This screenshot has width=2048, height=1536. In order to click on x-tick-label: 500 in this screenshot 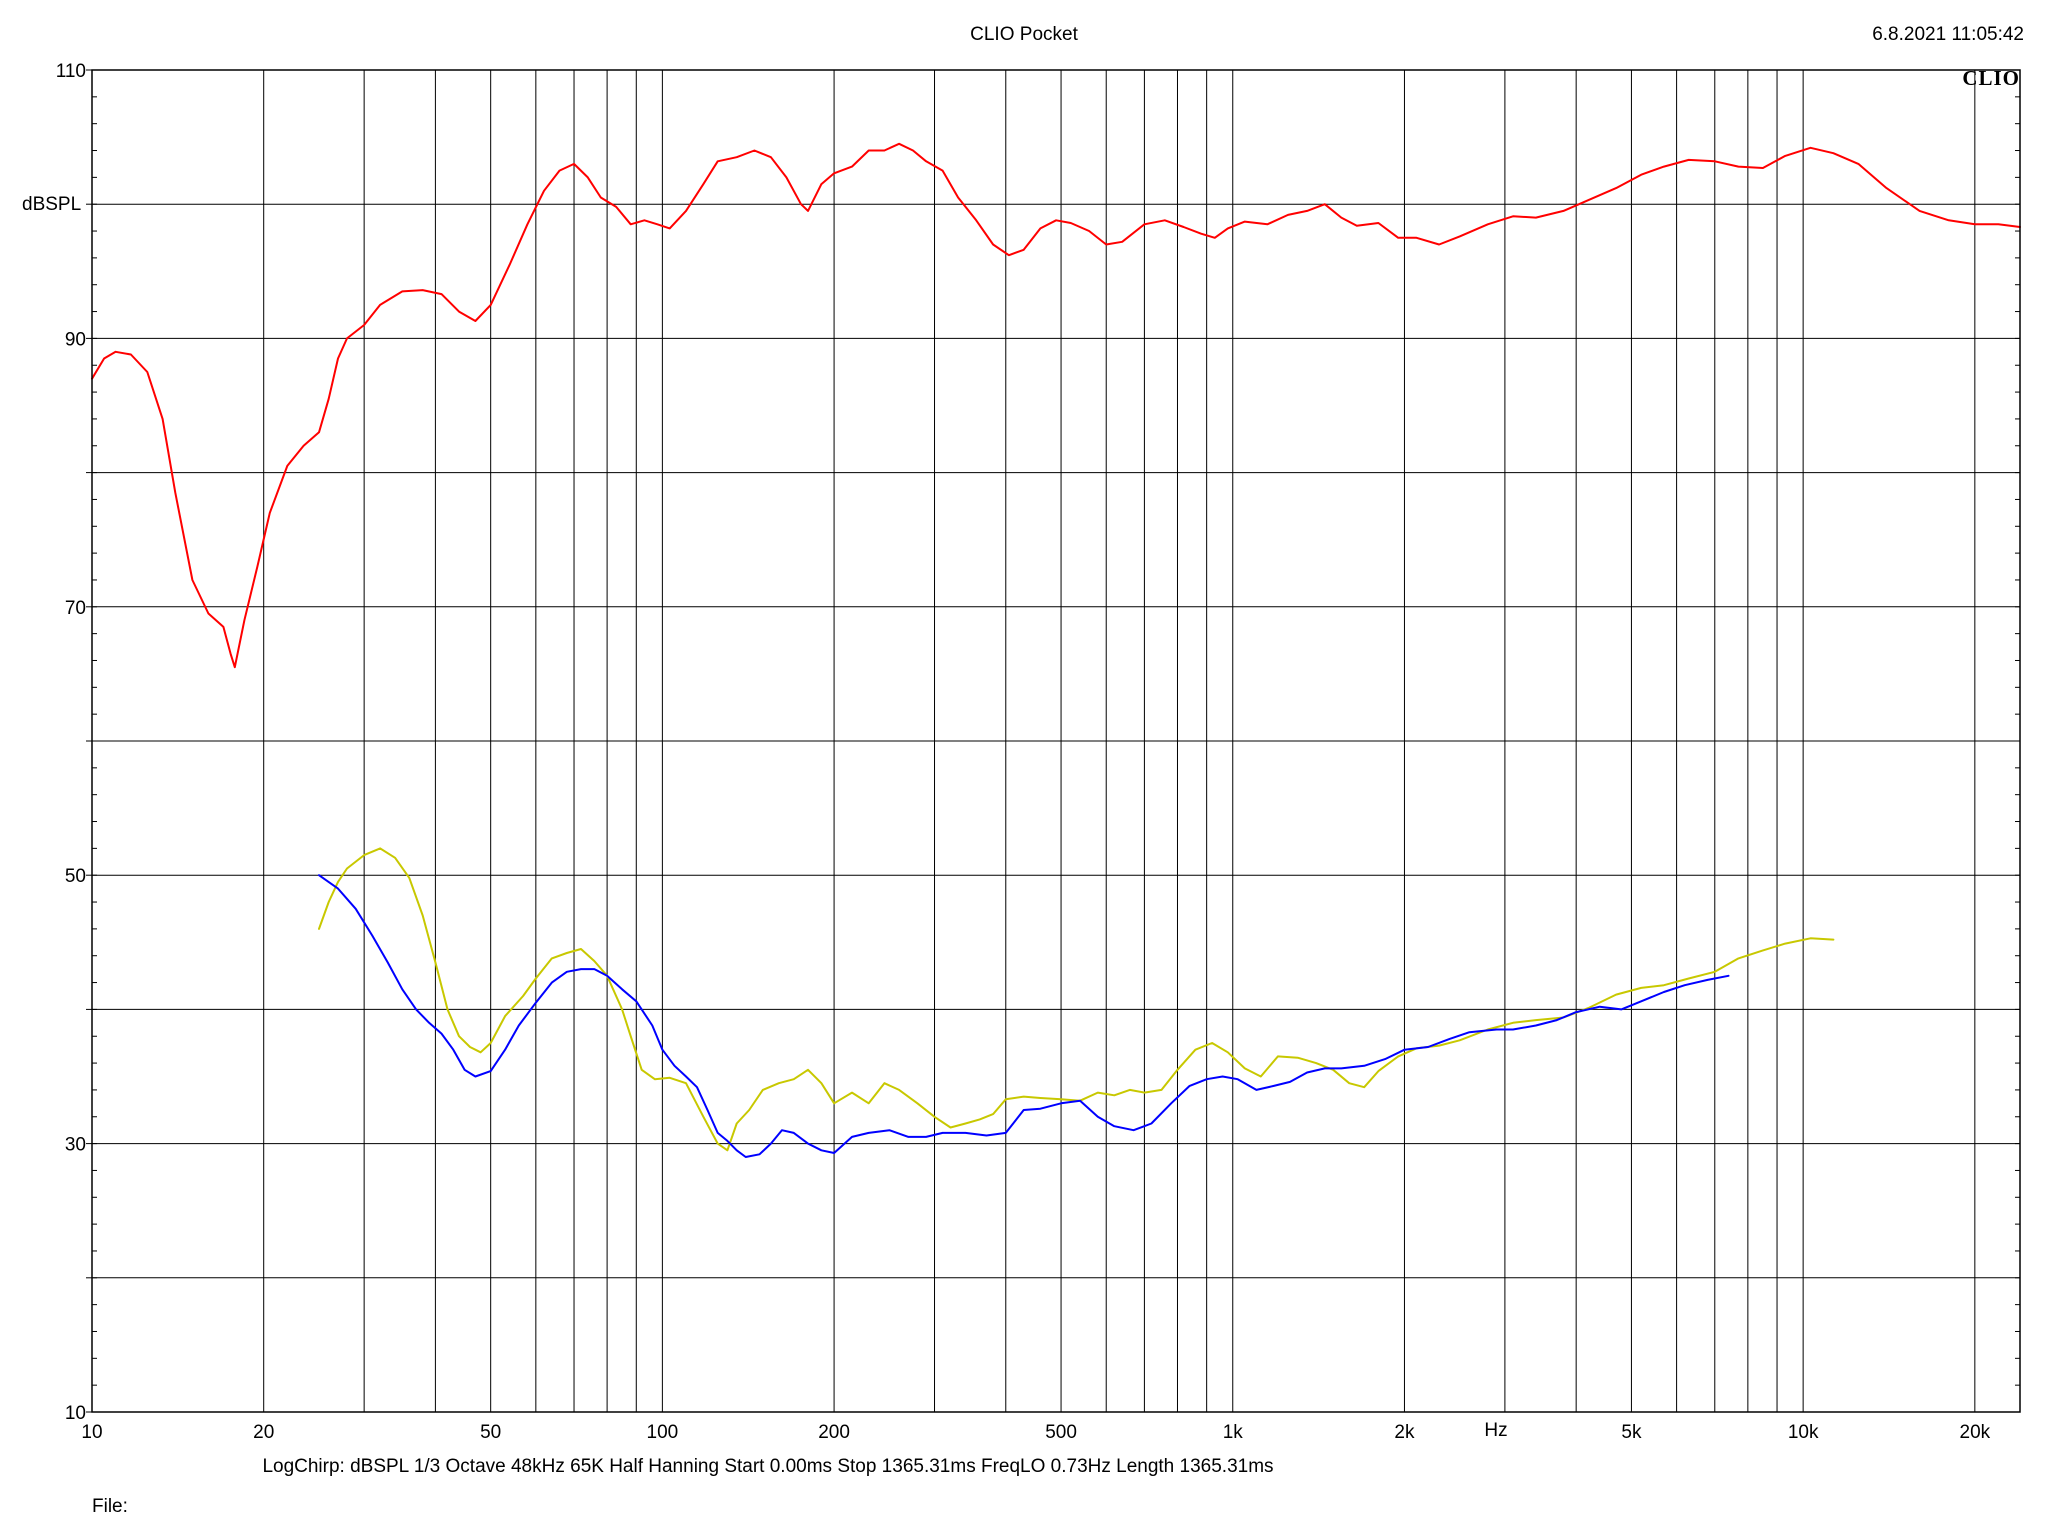, I will do `click(1061, 1432)`.